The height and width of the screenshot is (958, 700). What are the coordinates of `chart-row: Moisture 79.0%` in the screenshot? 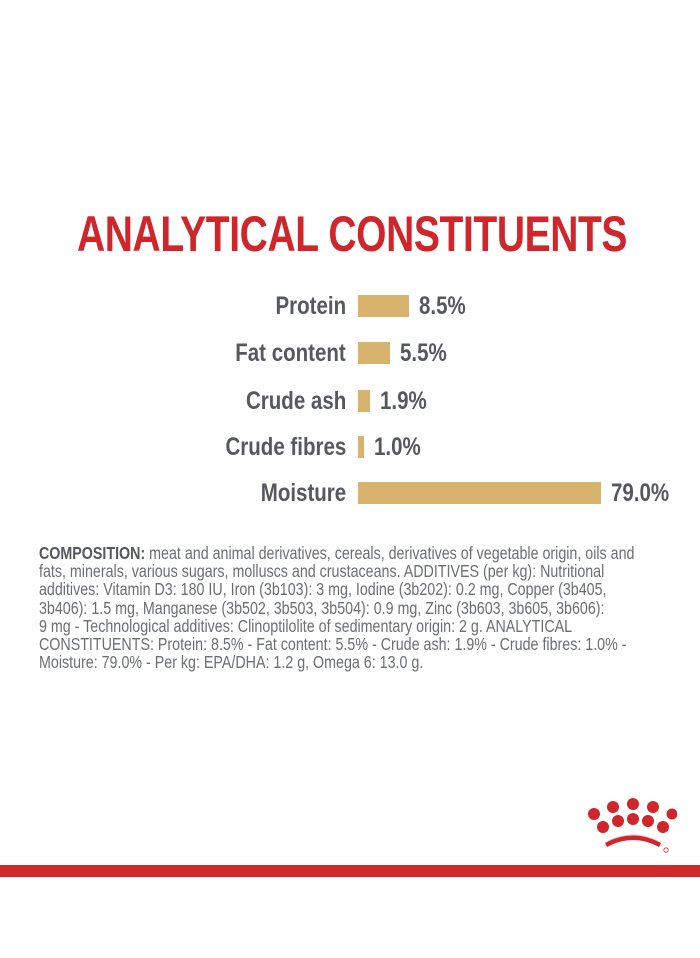 It's located at (350, 493).